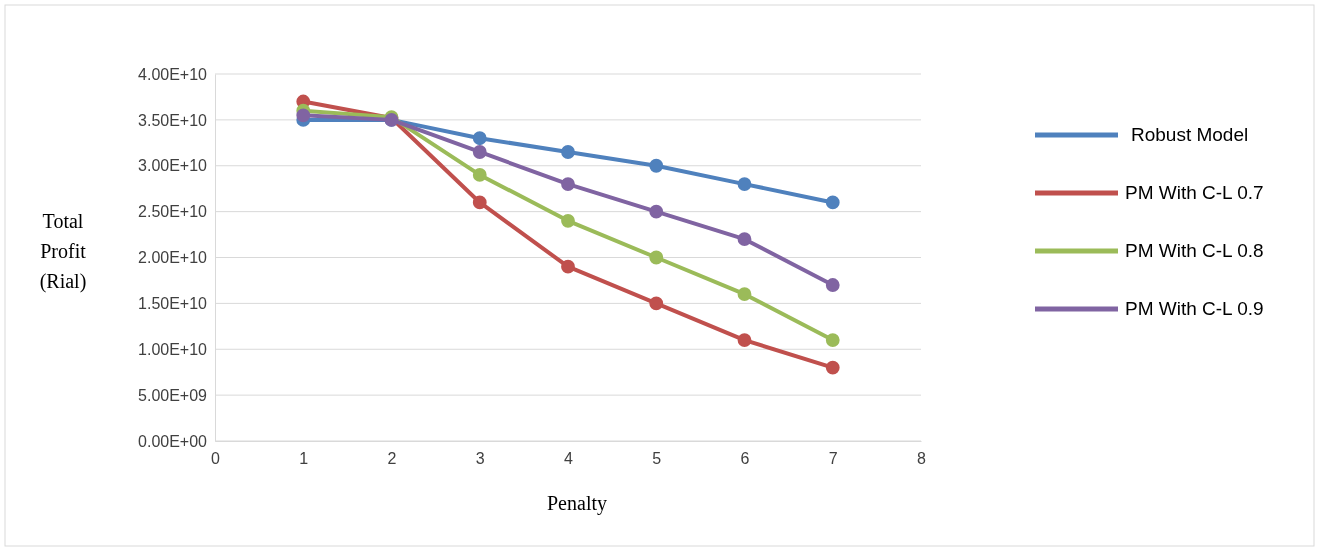  What do you see at coordinates (304, 459) in the screenshot?
I see `x-tick-label: 1` at bounding box center [304, 459].